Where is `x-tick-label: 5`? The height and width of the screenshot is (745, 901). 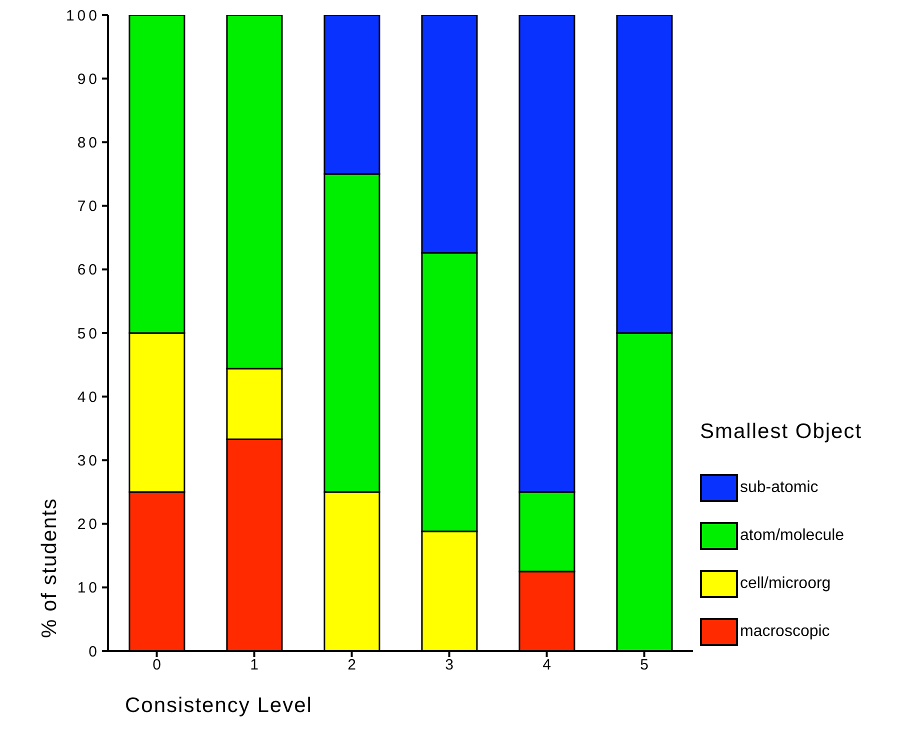
x-tick-label: 5 is located at coordinates (644, 665).